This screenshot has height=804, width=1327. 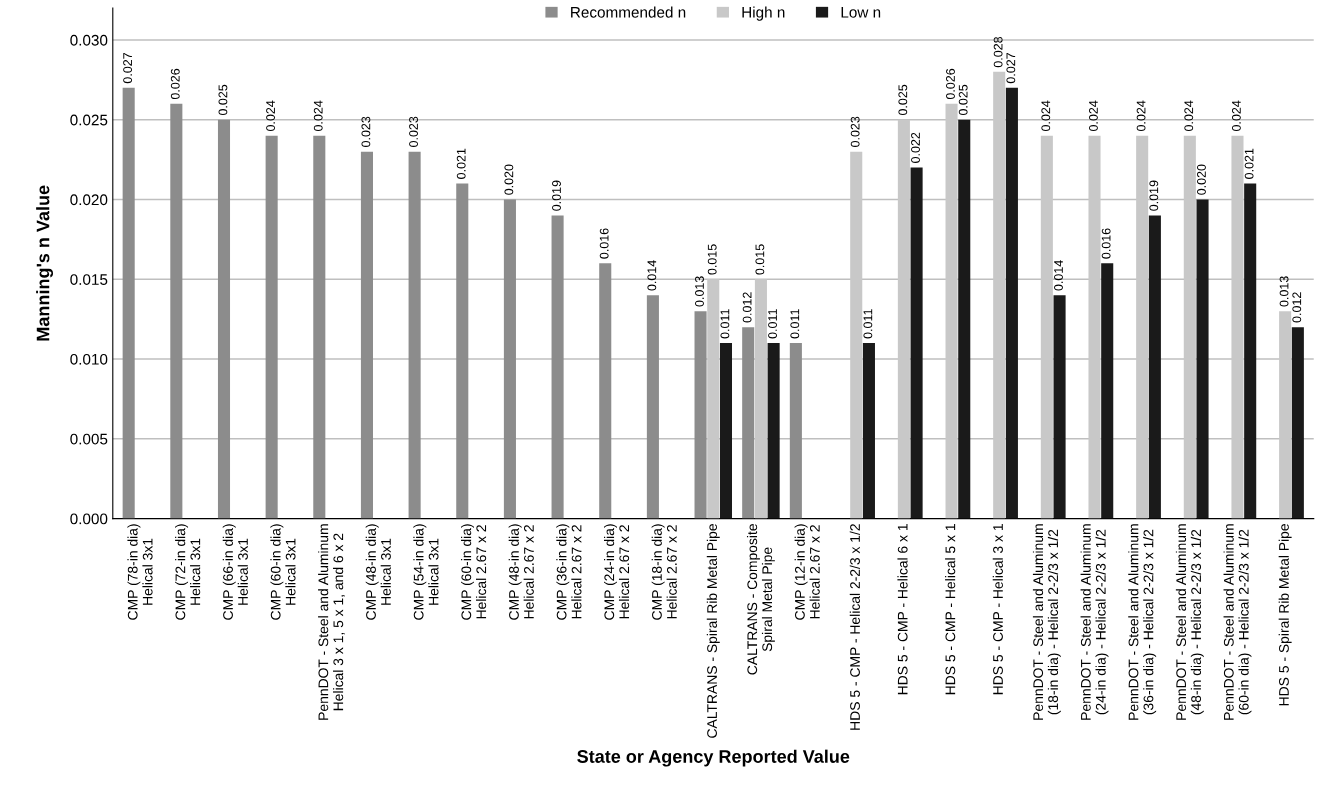 I want to click on x-axis-title: State or Agency Reported Value, so click(x=713, y=758).